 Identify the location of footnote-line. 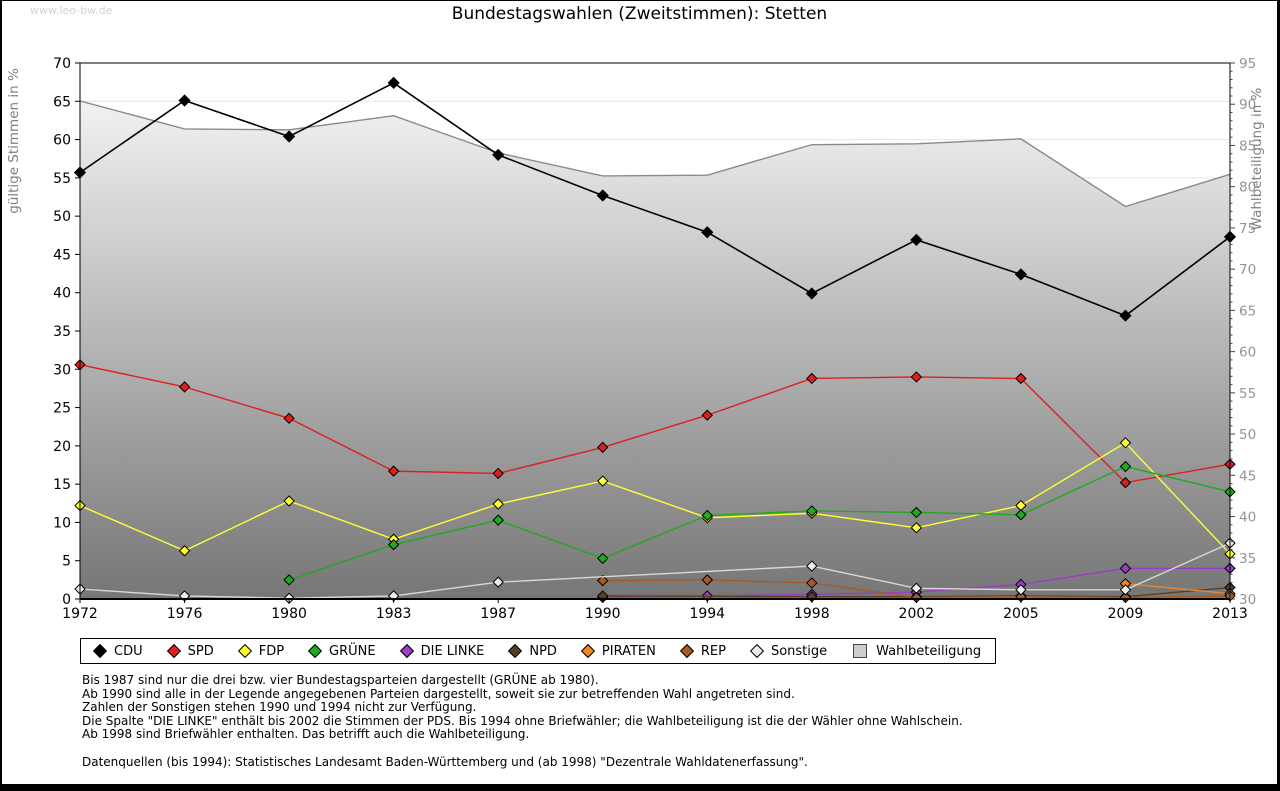
(522, 749).